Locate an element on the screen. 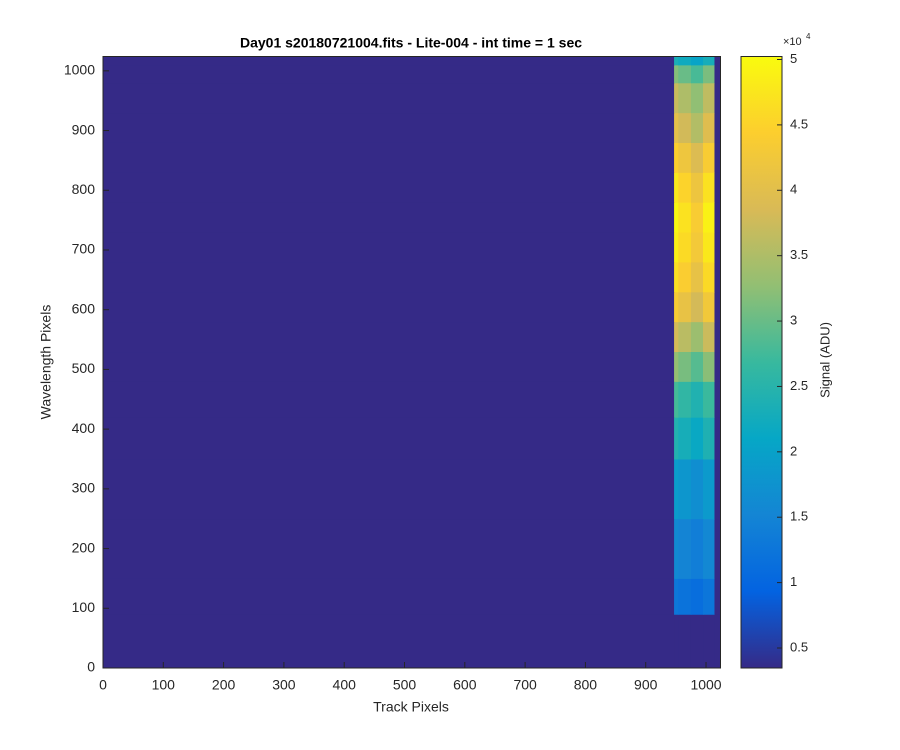 Image resolution: width=900 pixels, height=750 pixels. x-tick-label: 600 is located at coordinates (465, 685).